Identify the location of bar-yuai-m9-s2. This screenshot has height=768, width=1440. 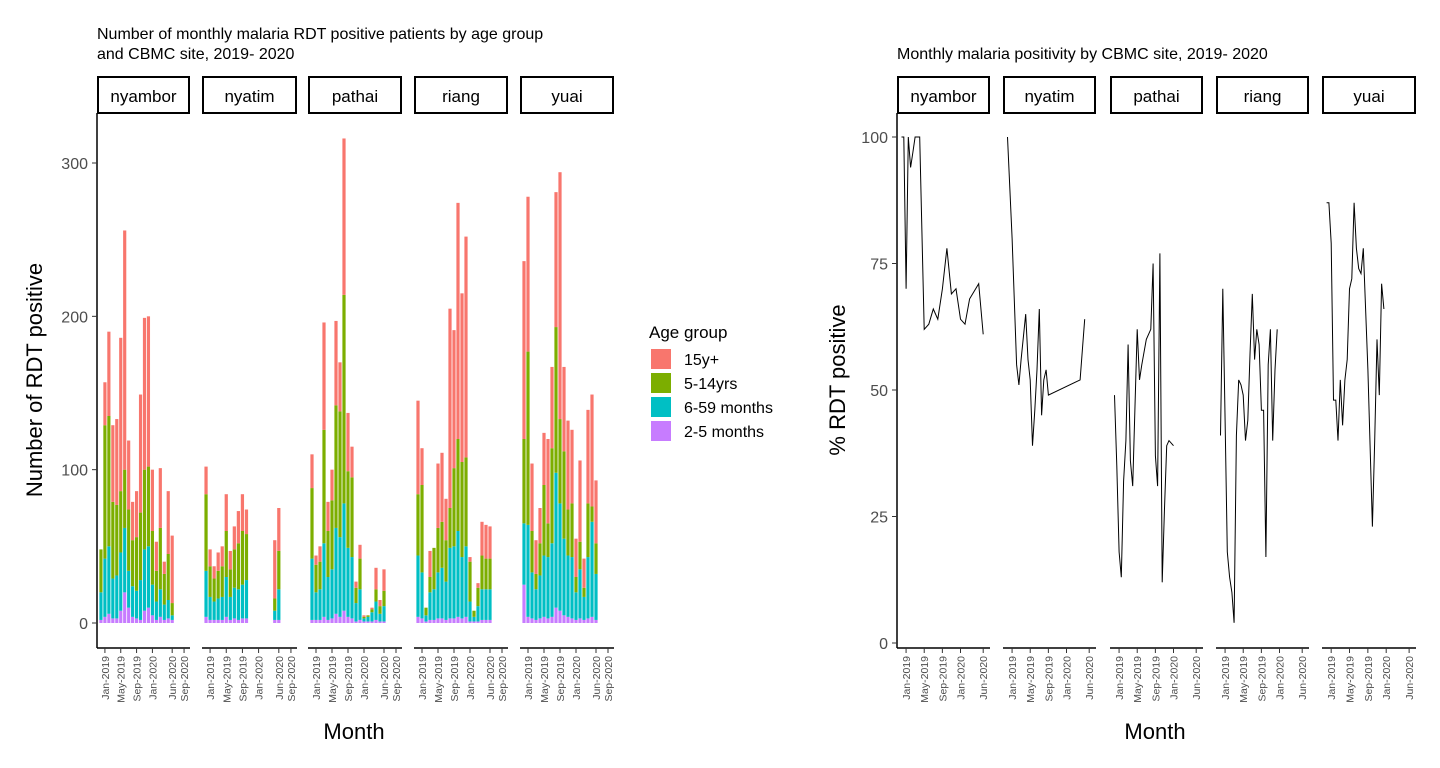
(556, 540).